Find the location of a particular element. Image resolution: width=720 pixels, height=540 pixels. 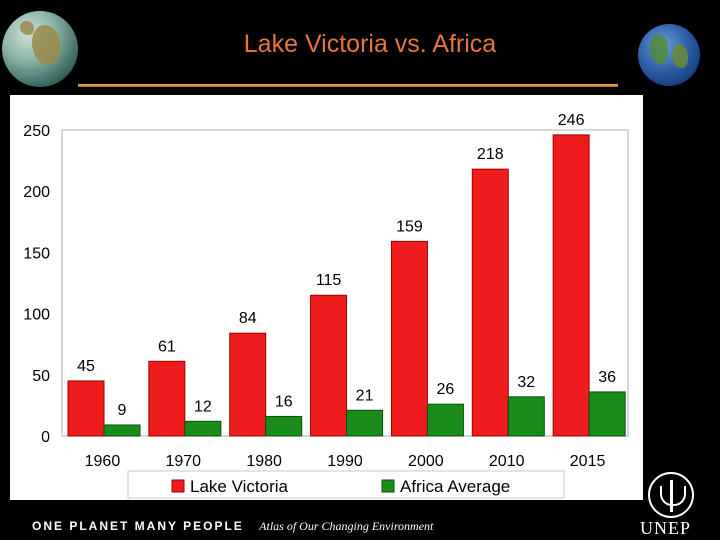

data-label: 9 is located at coordinates (122, 410).